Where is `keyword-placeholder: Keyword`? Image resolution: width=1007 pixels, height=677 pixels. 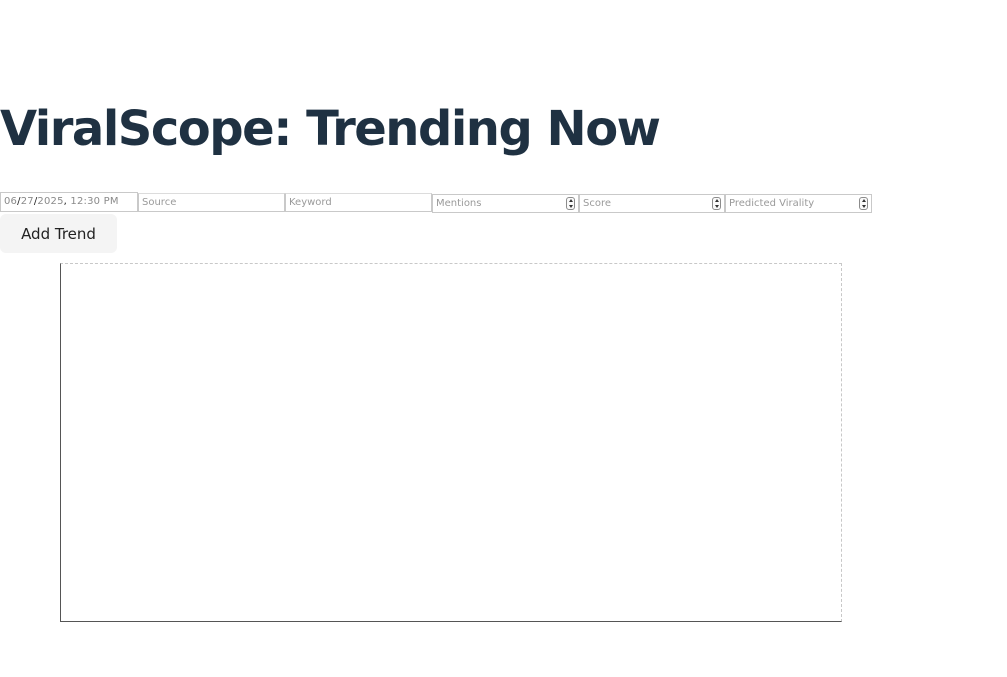 keyword-placeholder: Keyword is located at coordinates (310, 202).